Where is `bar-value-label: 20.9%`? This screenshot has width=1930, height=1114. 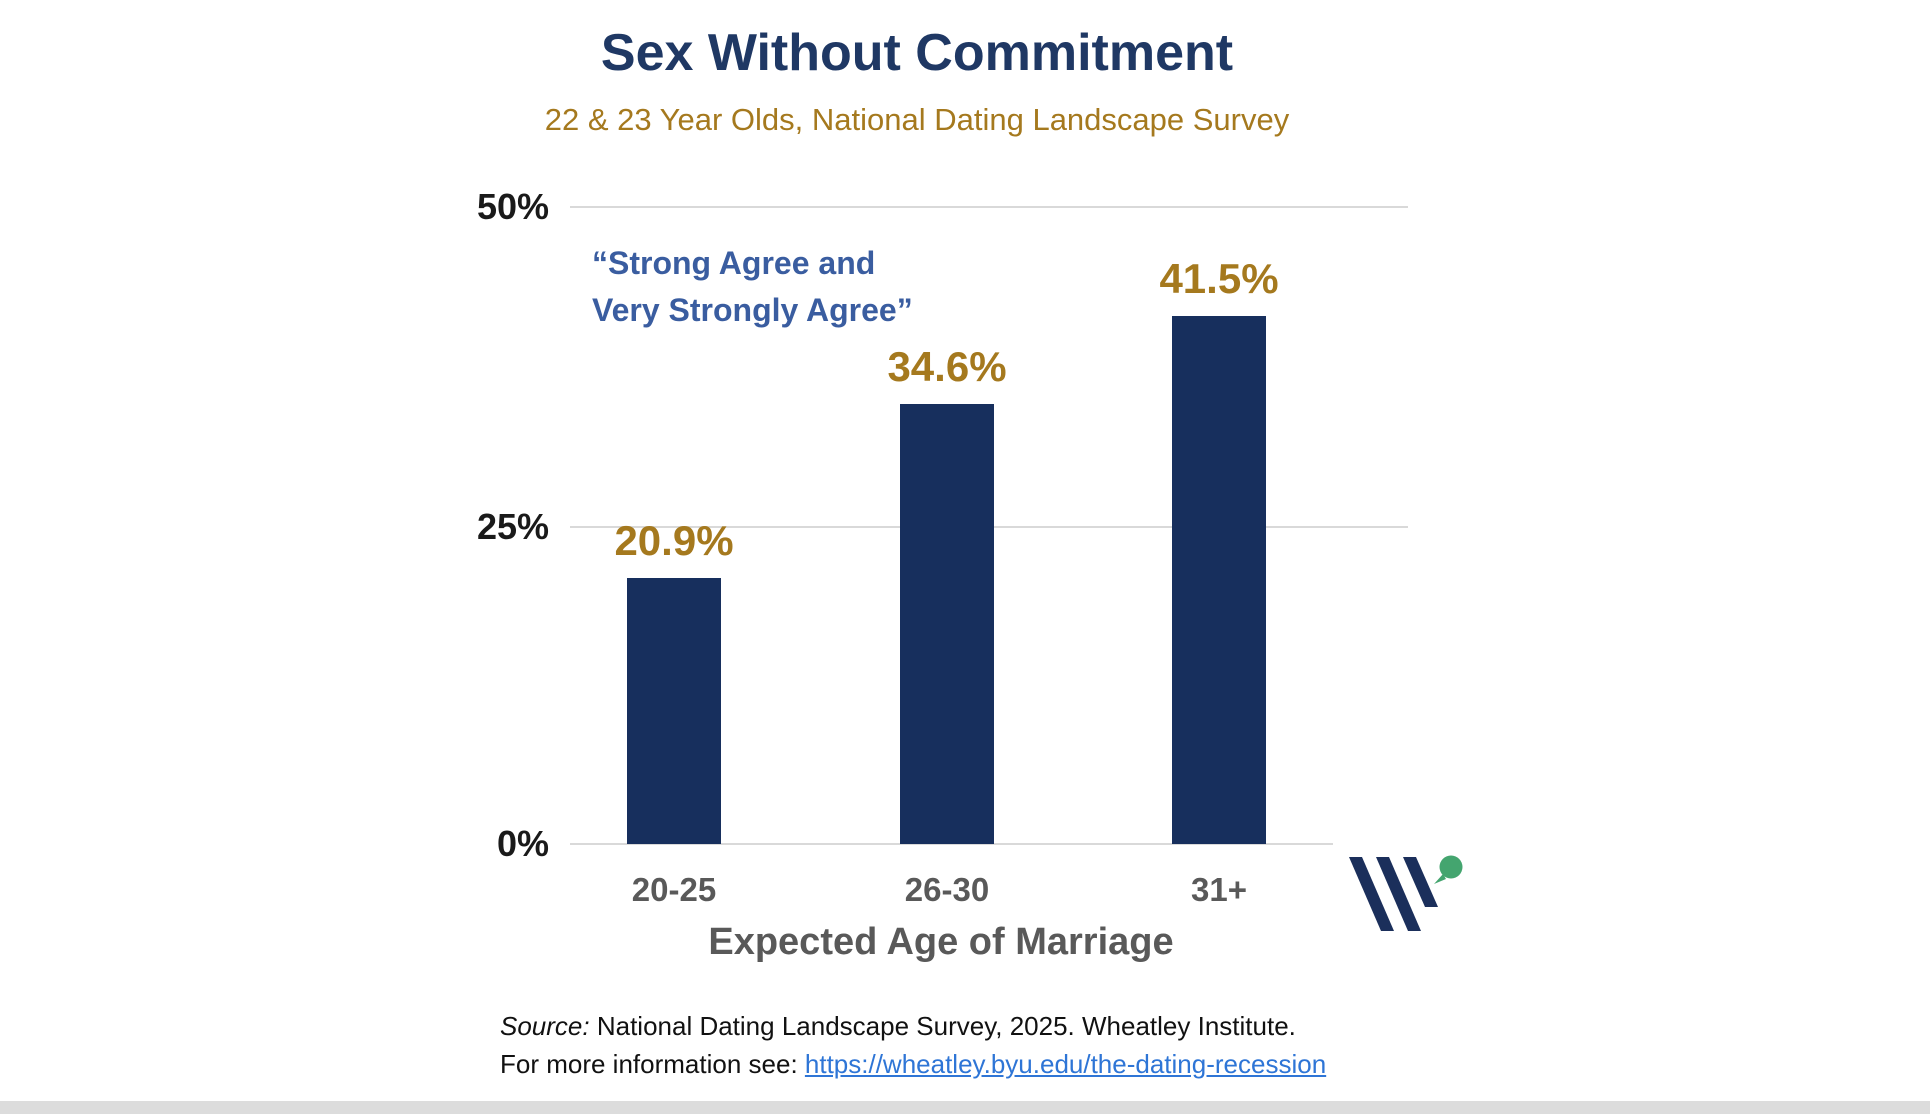 bar-value-label: 20.9% is located at coordinates (674, 541).